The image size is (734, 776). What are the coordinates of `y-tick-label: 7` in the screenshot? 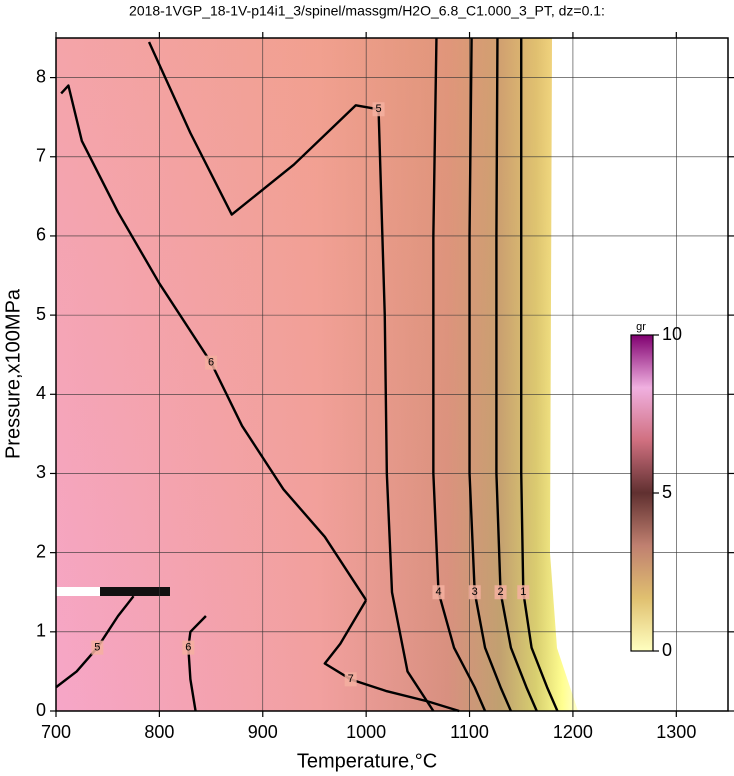 It's located at (41, 156).